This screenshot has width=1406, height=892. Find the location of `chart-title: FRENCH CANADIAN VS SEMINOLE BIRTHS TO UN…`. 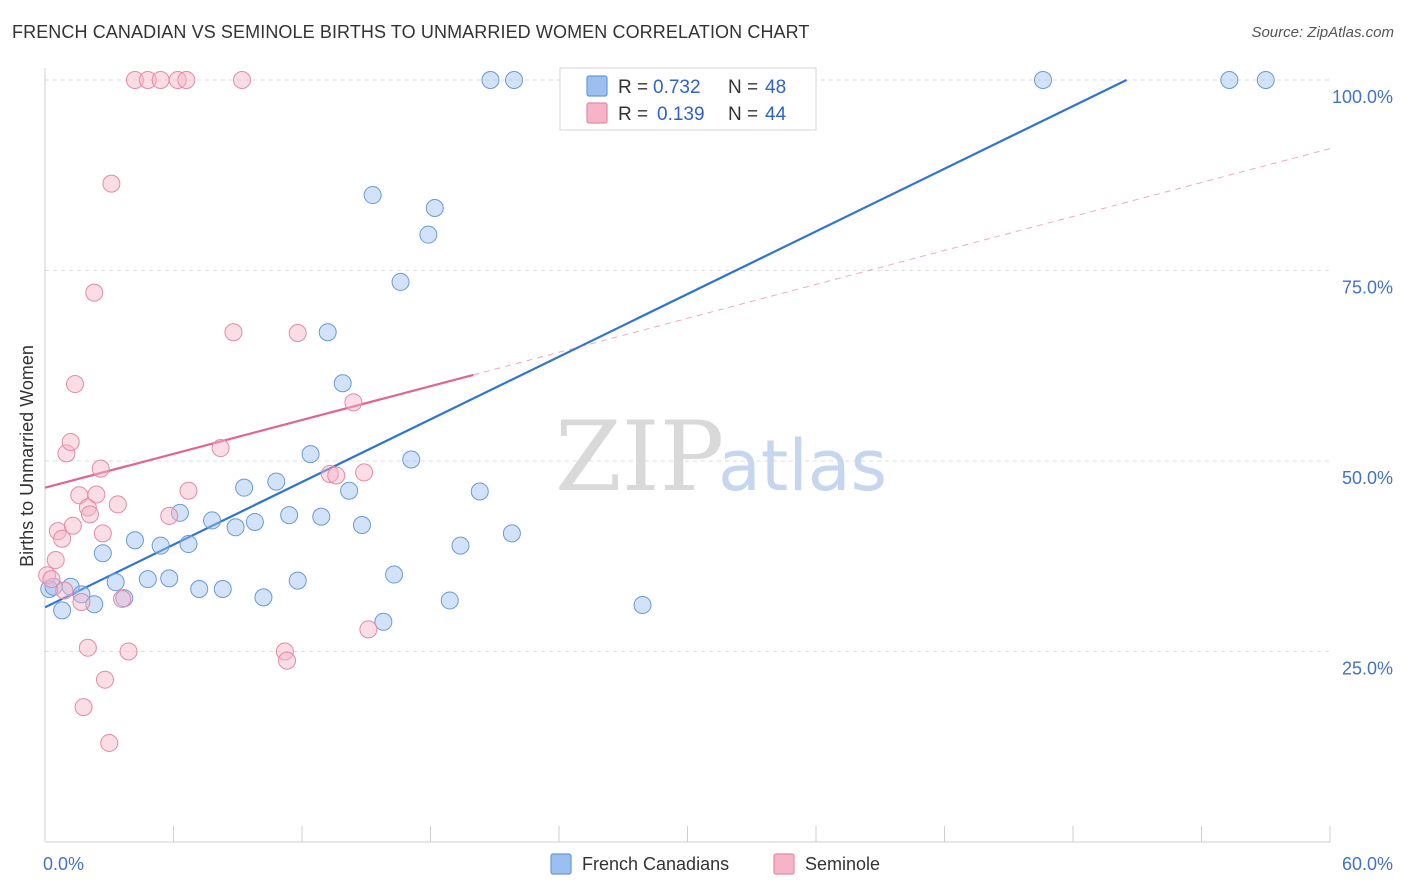

chart-title: FRENCH CANADIAN VS SEMINOLE BIRTHS TO UN… is located at coordinates (411, 32).